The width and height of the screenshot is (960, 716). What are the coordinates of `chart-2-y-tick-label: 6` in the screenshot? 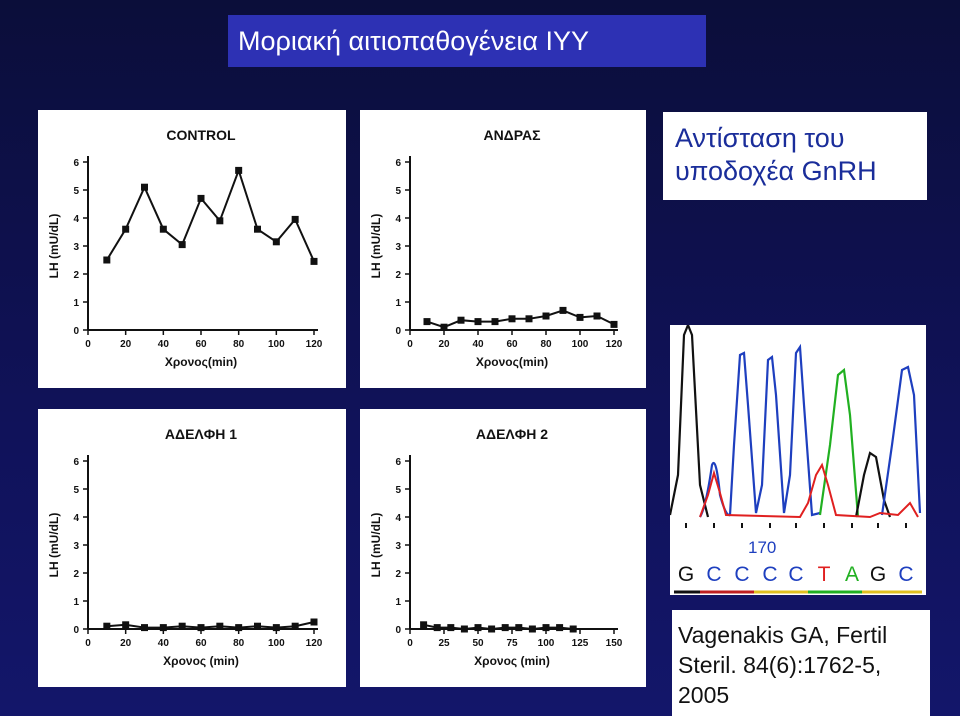 It's located at (76, 462).